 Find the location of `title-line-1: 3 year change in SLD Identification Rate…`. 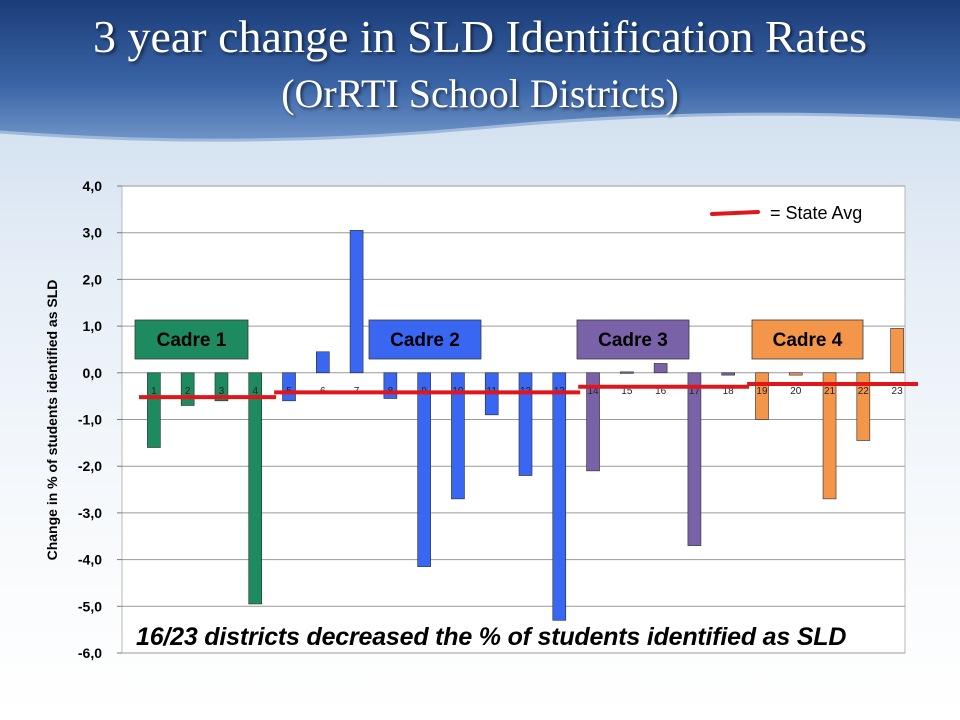

title-line-1: 3 year change in SLD Identification Rate… is located at coordinates (480, 36).